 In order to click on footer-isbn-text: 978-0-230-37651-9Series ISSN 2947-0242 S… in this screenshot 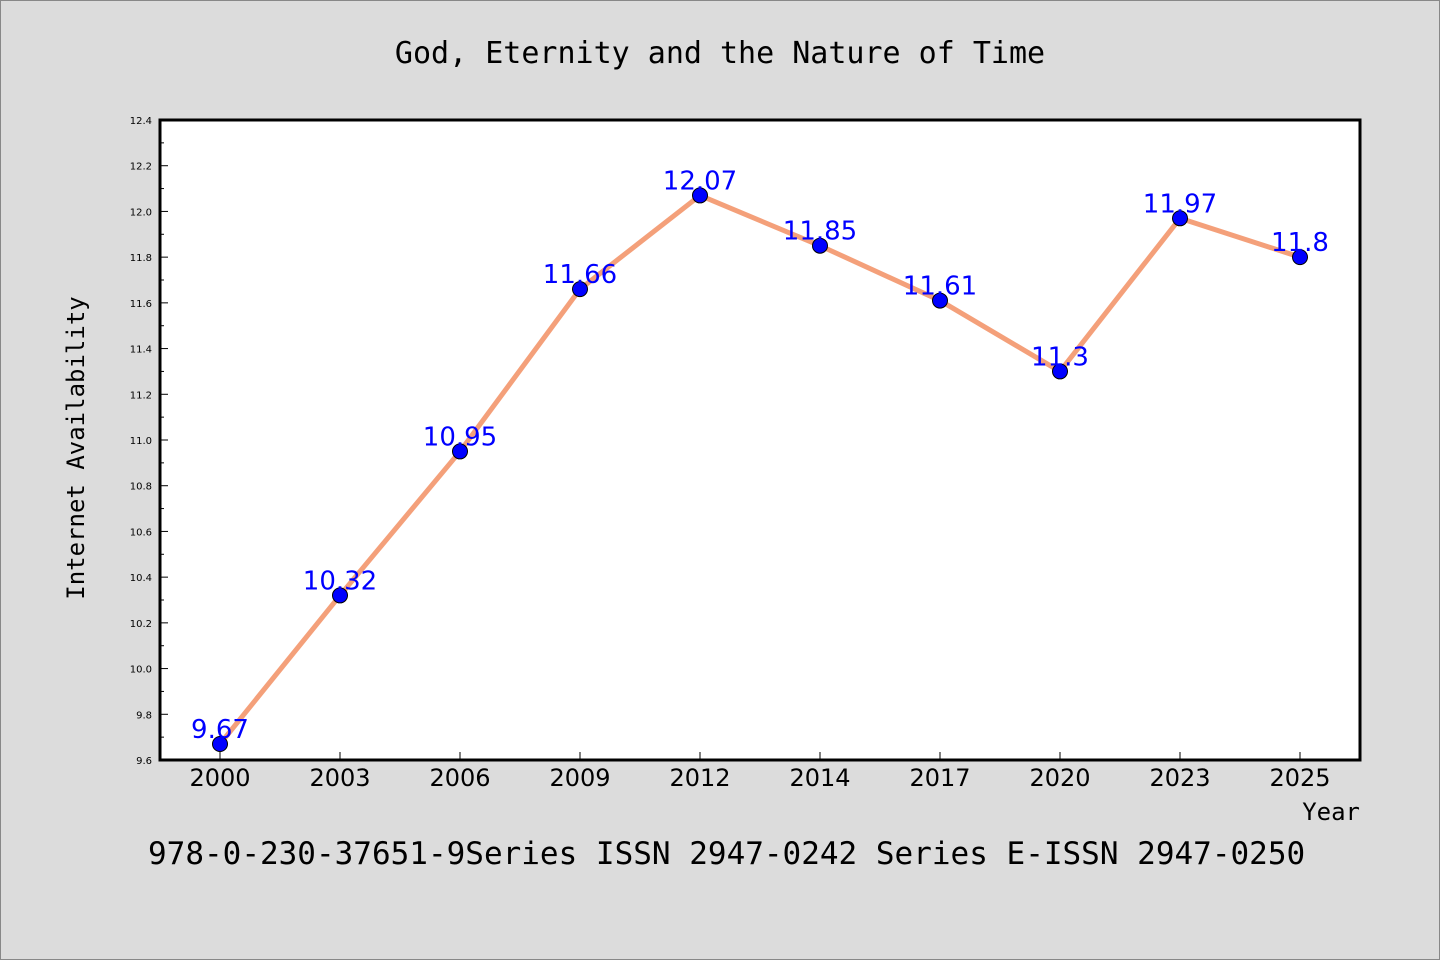, I will do `click(726, 854)`.